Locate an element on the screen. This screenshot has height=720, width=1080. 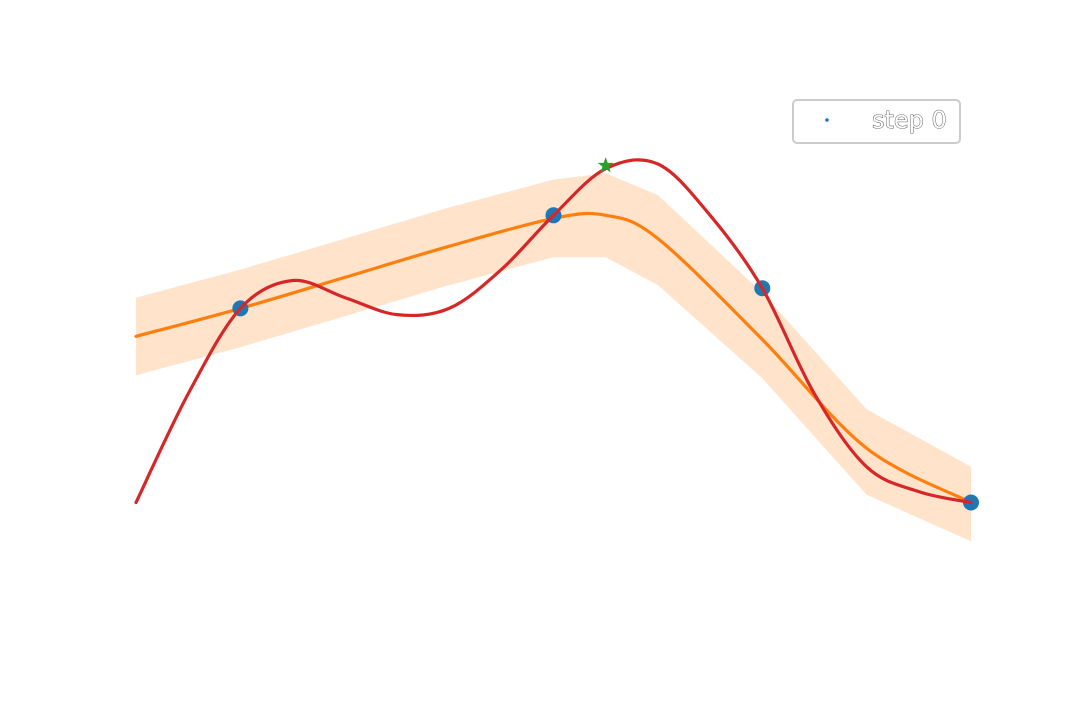
legend-box is located at coordinates (876, 121).